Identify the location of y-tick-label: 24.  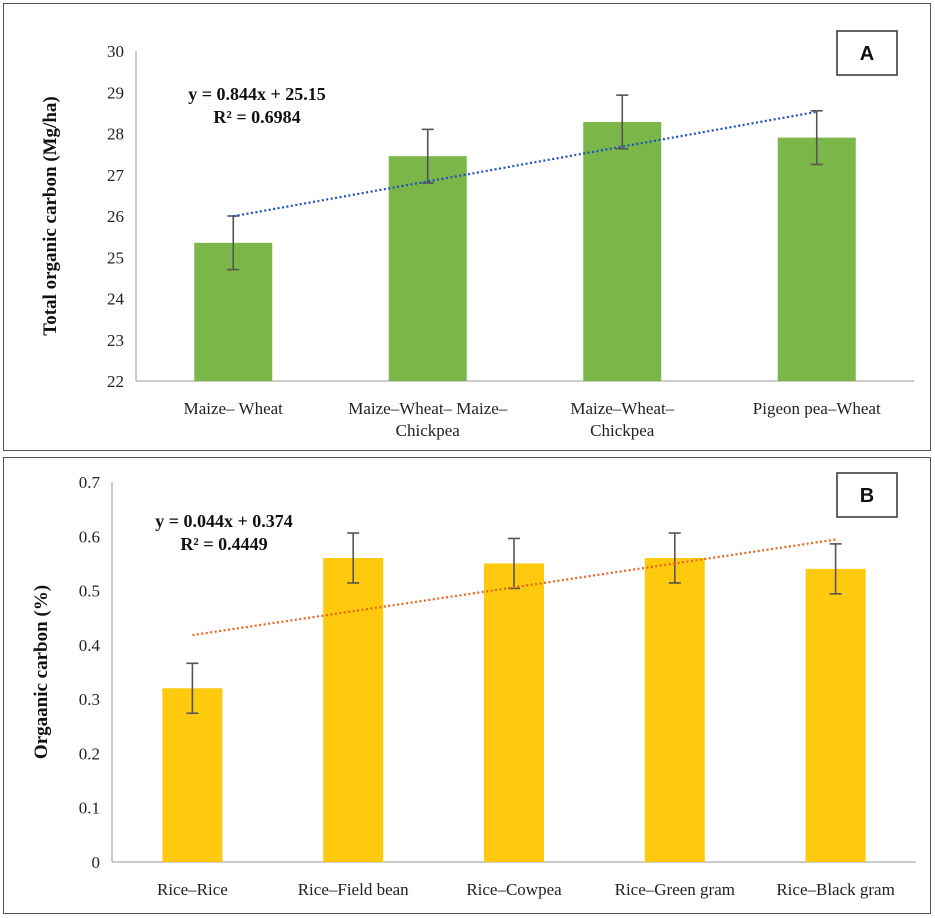
(116, 299).